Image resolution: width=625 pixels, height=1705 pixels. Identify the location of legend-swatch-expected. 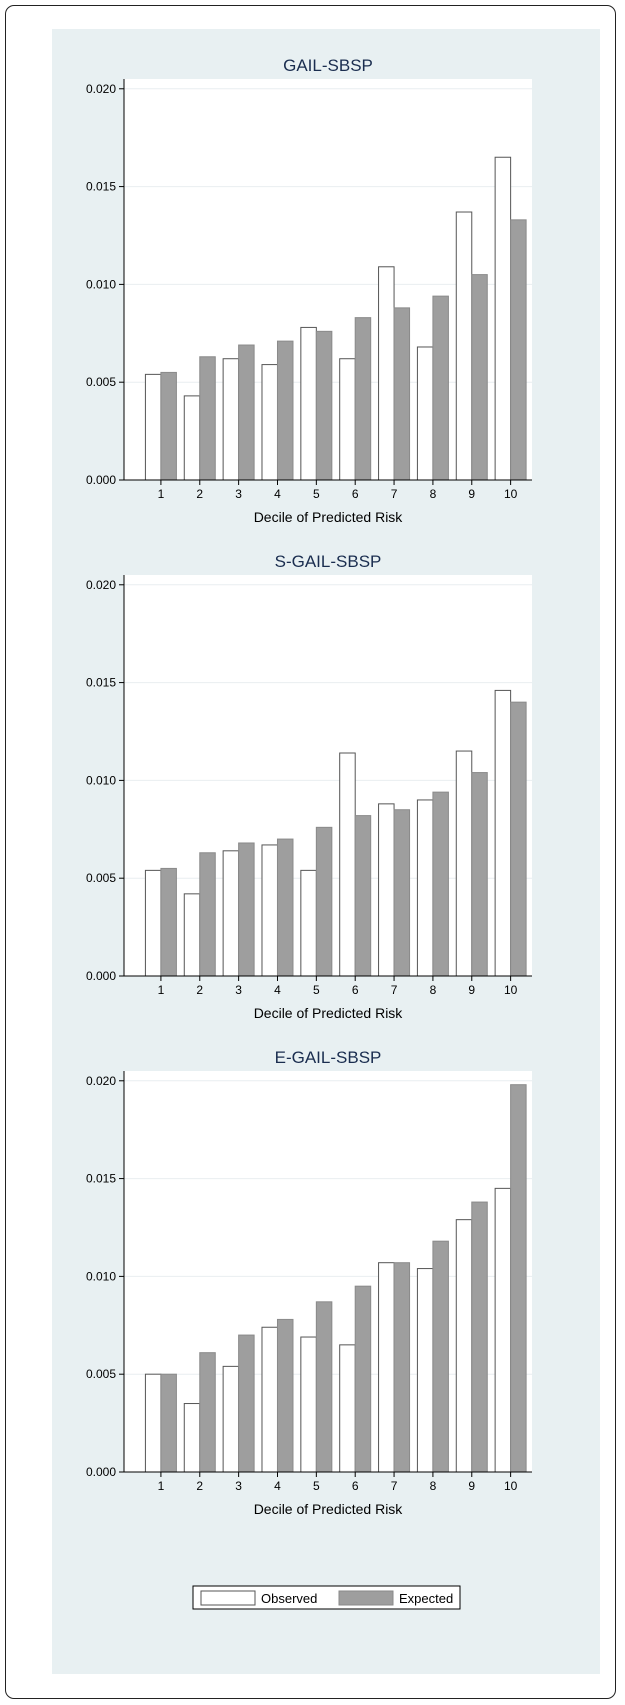
(366, 1598).